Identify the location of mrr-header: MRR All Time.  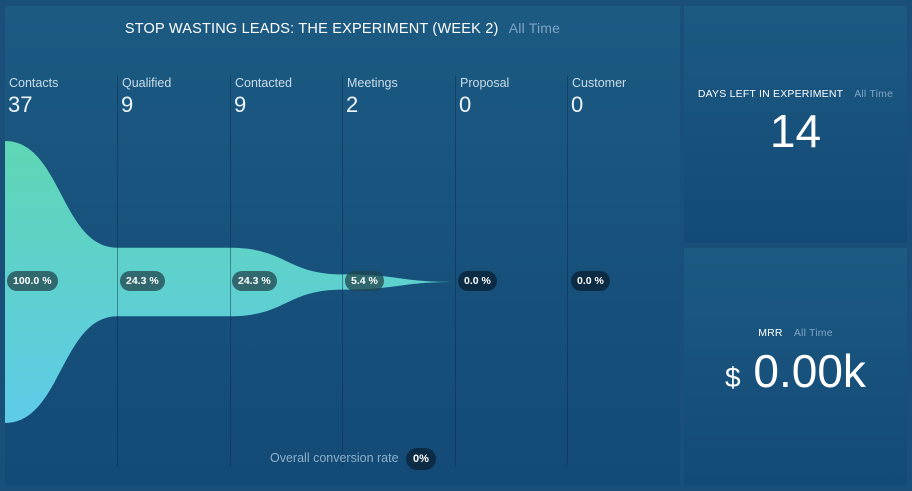
(795, 333).